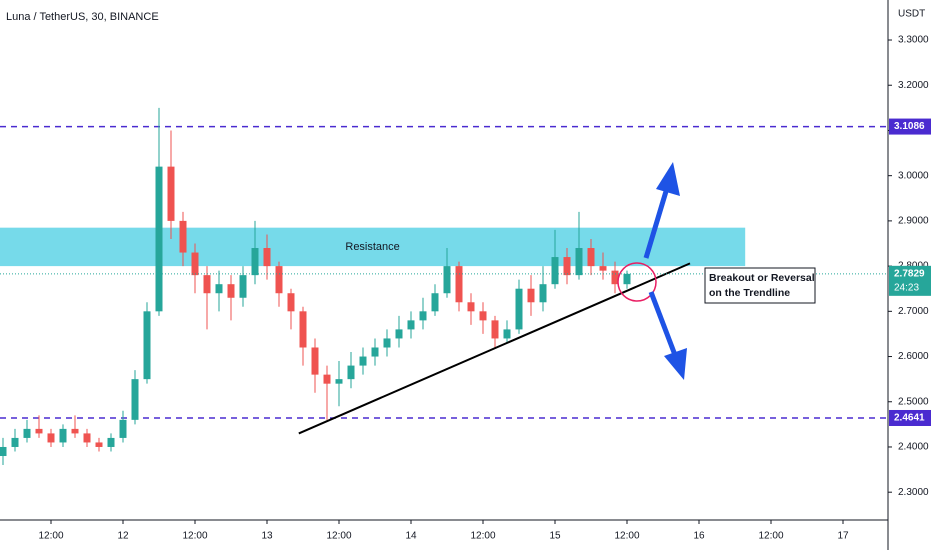  I want to click on annotation-text: Breakout or Reversal, so click(762, 278).